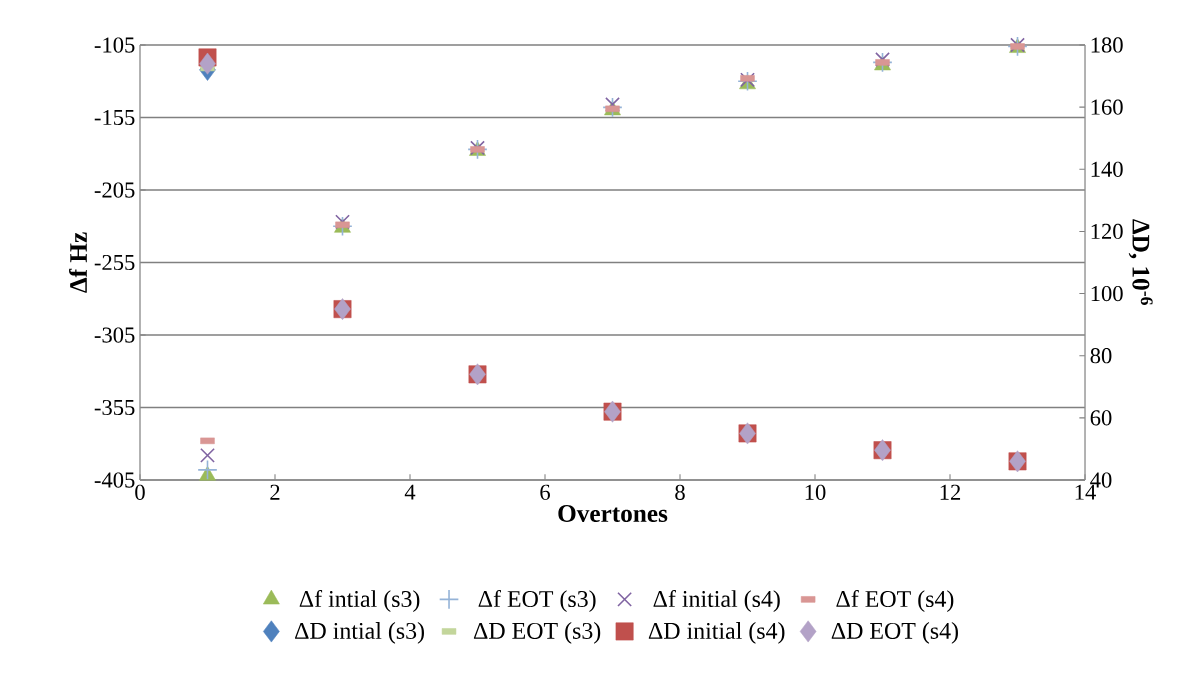 The height and width of the screenshot is (676, 1199). I want to click on y2-tick-label: 100, so click(1107, 293).